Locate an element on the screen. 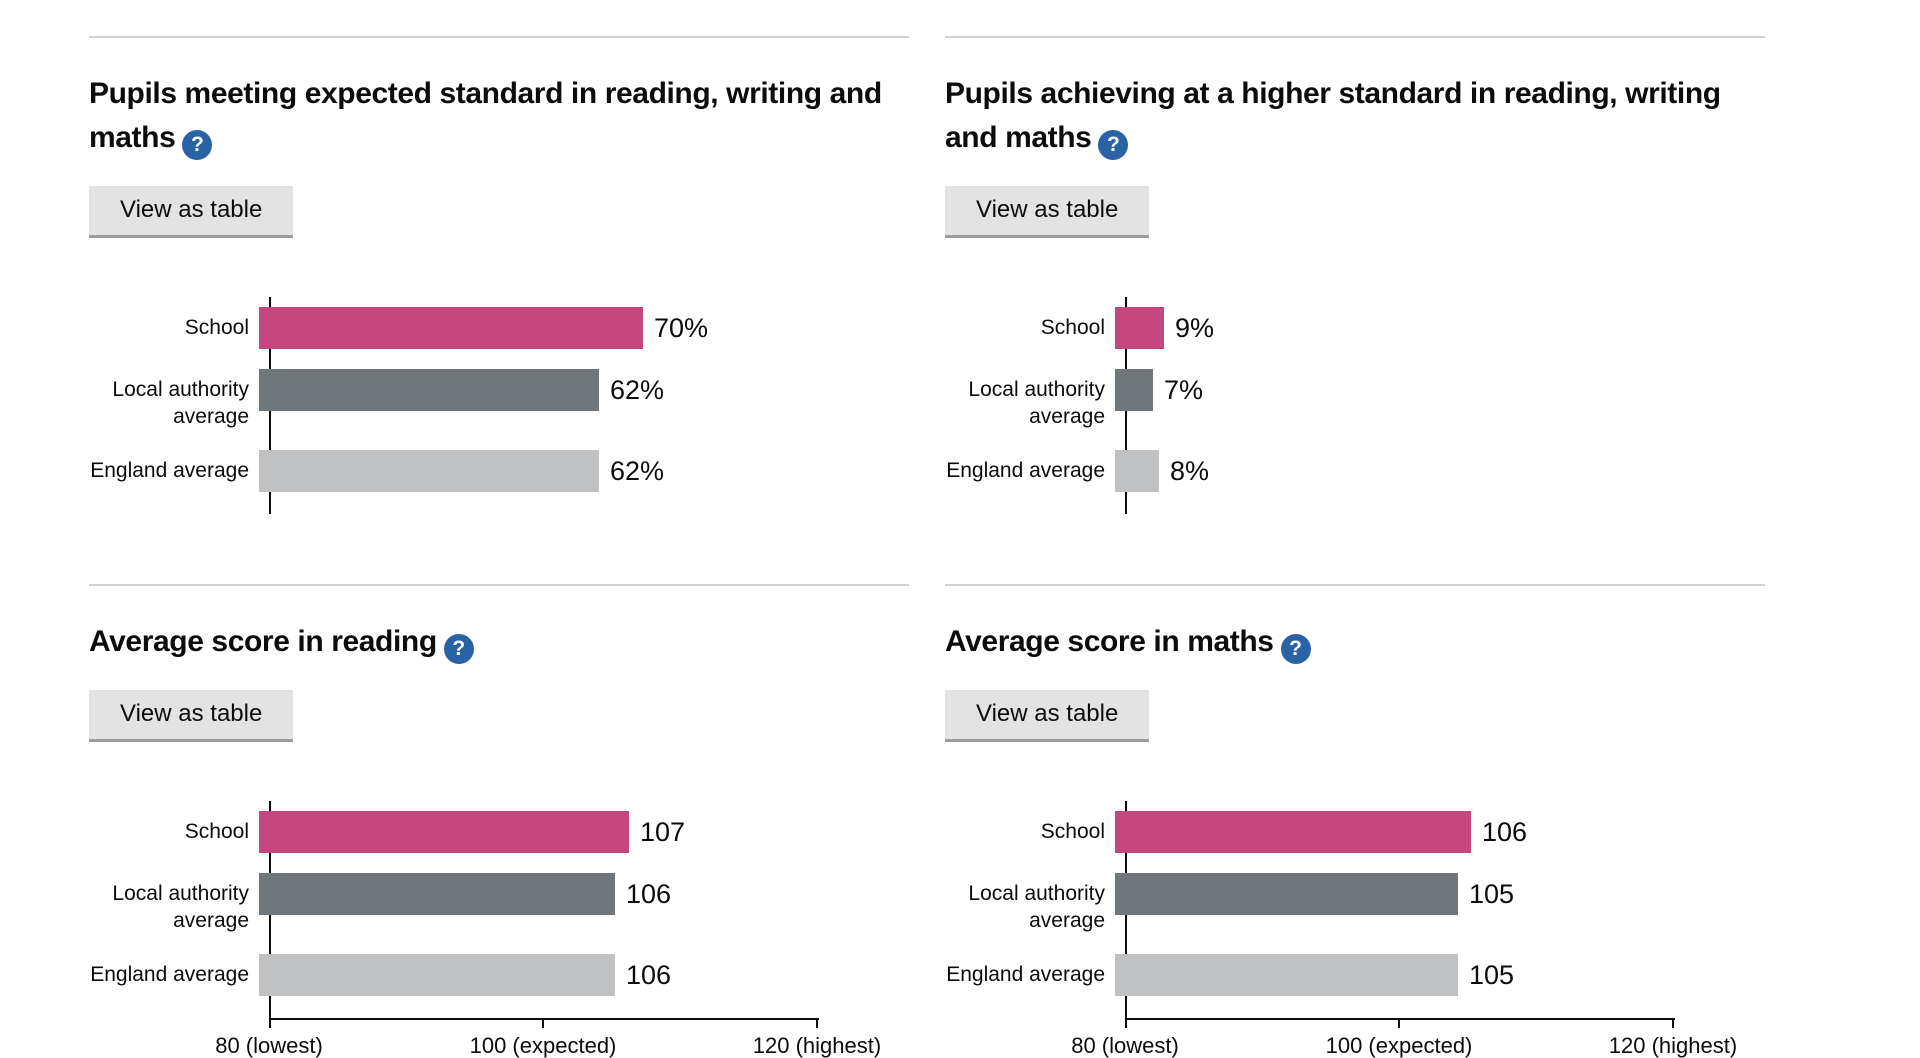 This screenshot has height=1058, width=1920. bar-row: School 107 is located at coordinates (502, 832).